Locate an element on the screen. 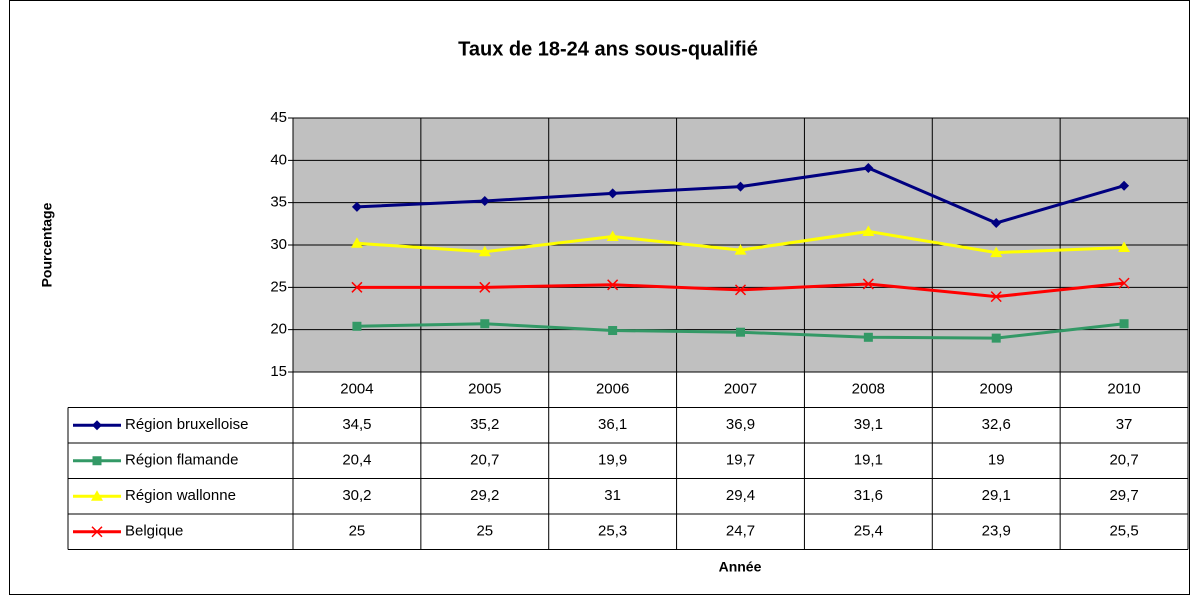 The image size is (1191, 600). x-tick-label: 2008 is located at coordinates (868, 389).